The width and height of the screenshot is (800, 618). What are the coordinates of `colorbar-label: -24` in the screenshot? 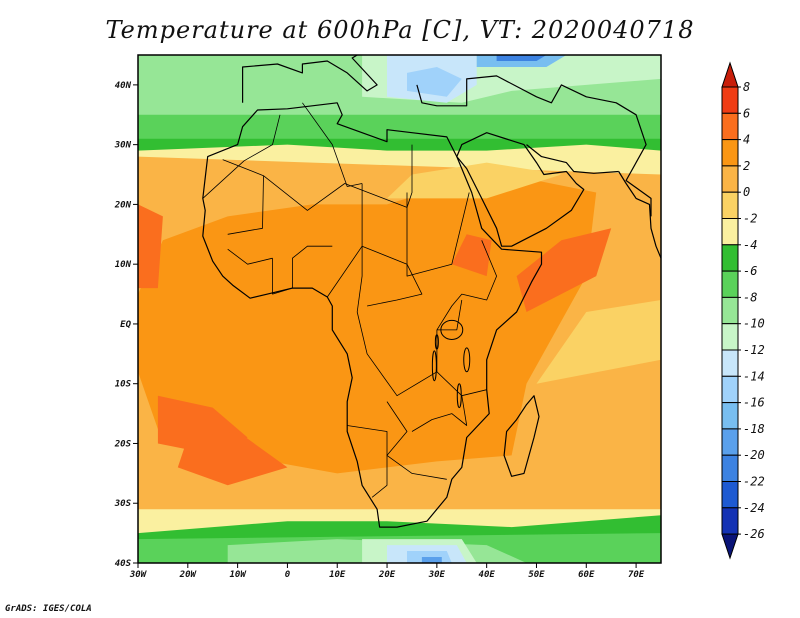 It's located at (754, 508).